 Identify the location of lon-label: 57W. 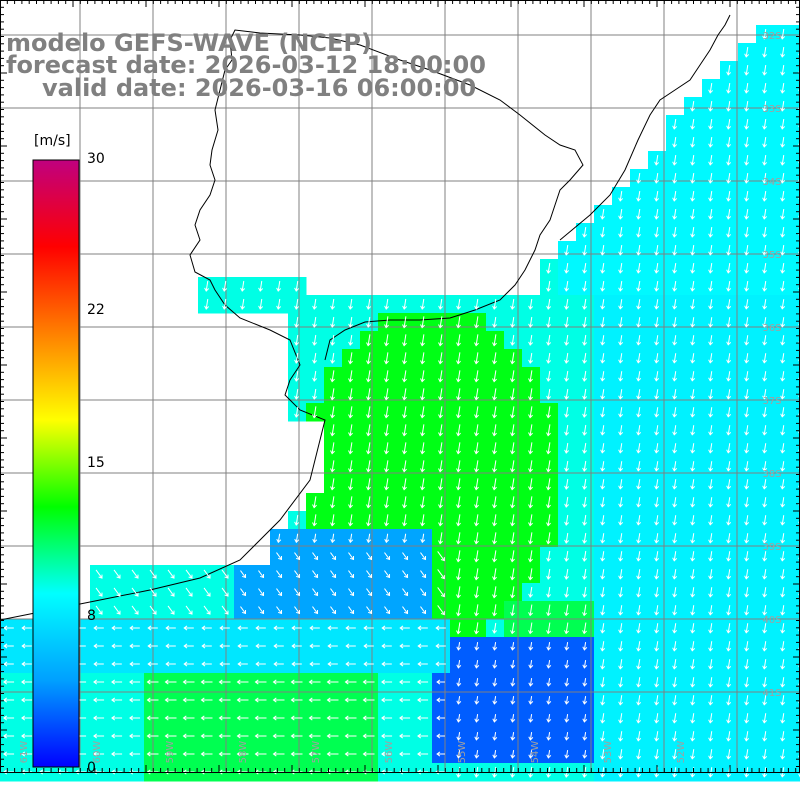
(316, 752).